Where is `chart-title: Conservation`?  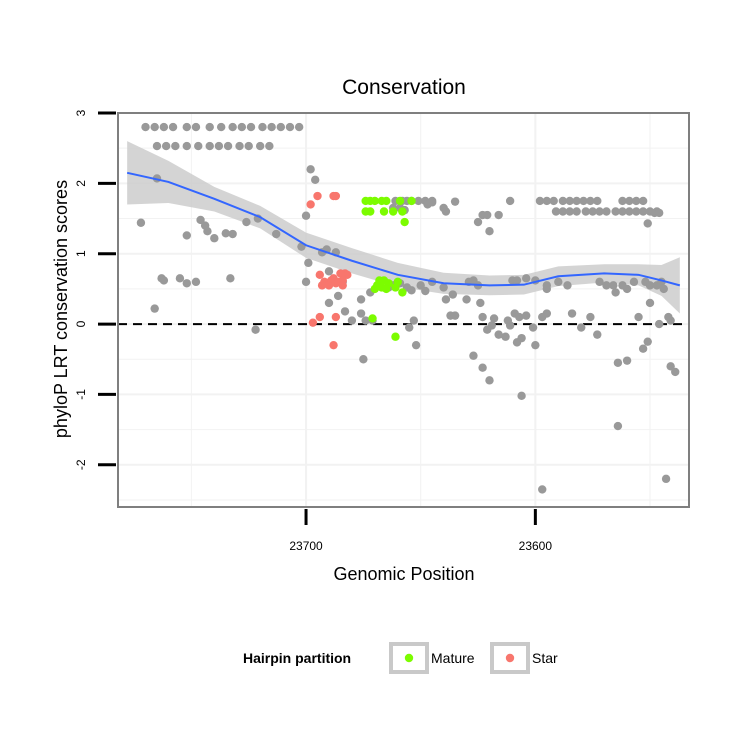
chart-title: Conservation is located at coordinates (404, 87).